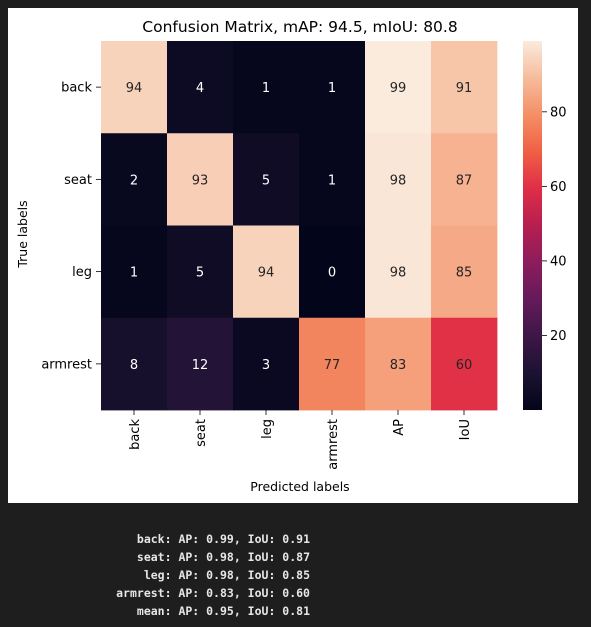  I want to click on cell-value-label: 12, so click(200, 365).